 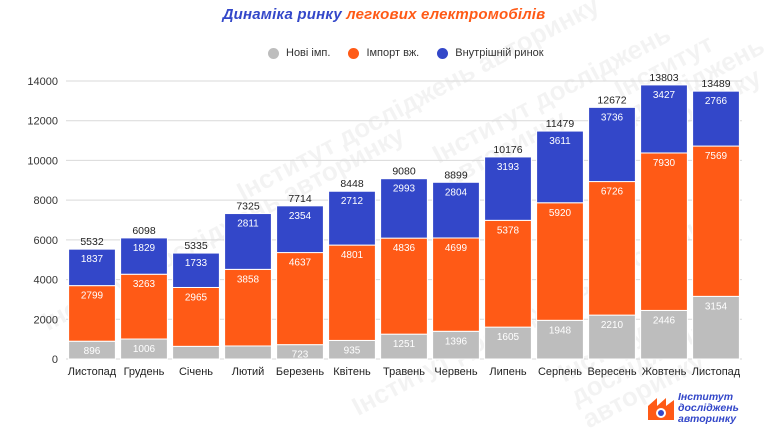 I want to click on logo-line-2: досліджень, so click(x=708, y=408).